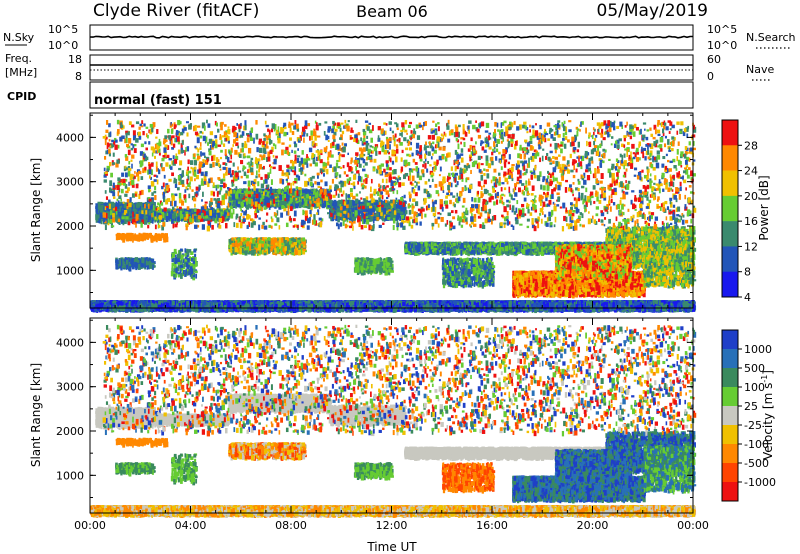  I want to click on nsearch-label: N.Search, so click(771, 37).